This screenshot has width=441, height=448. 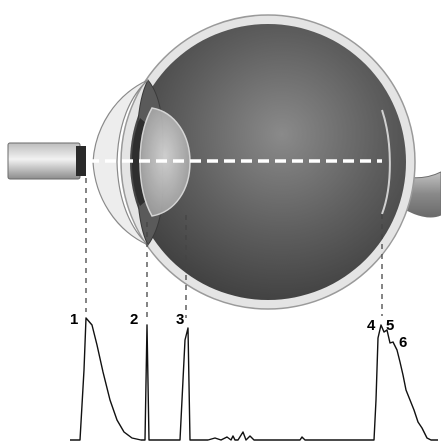 What do you see at coordinates (386, 162) in the screenshot?
I see `retina` at bounding box center [386, 162].